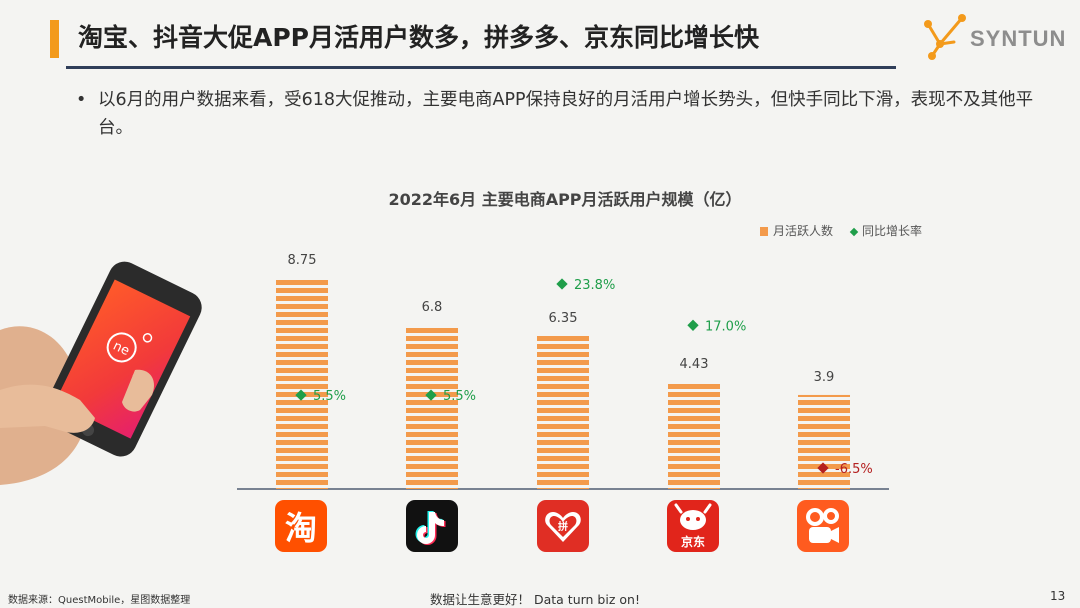 The width and height of the screenshot is (1080, 608). What do you see at coordinates (432, 307) in the screenshot?
I see `bar-value-label-2: 6.8` at bounding box center [432, 307].